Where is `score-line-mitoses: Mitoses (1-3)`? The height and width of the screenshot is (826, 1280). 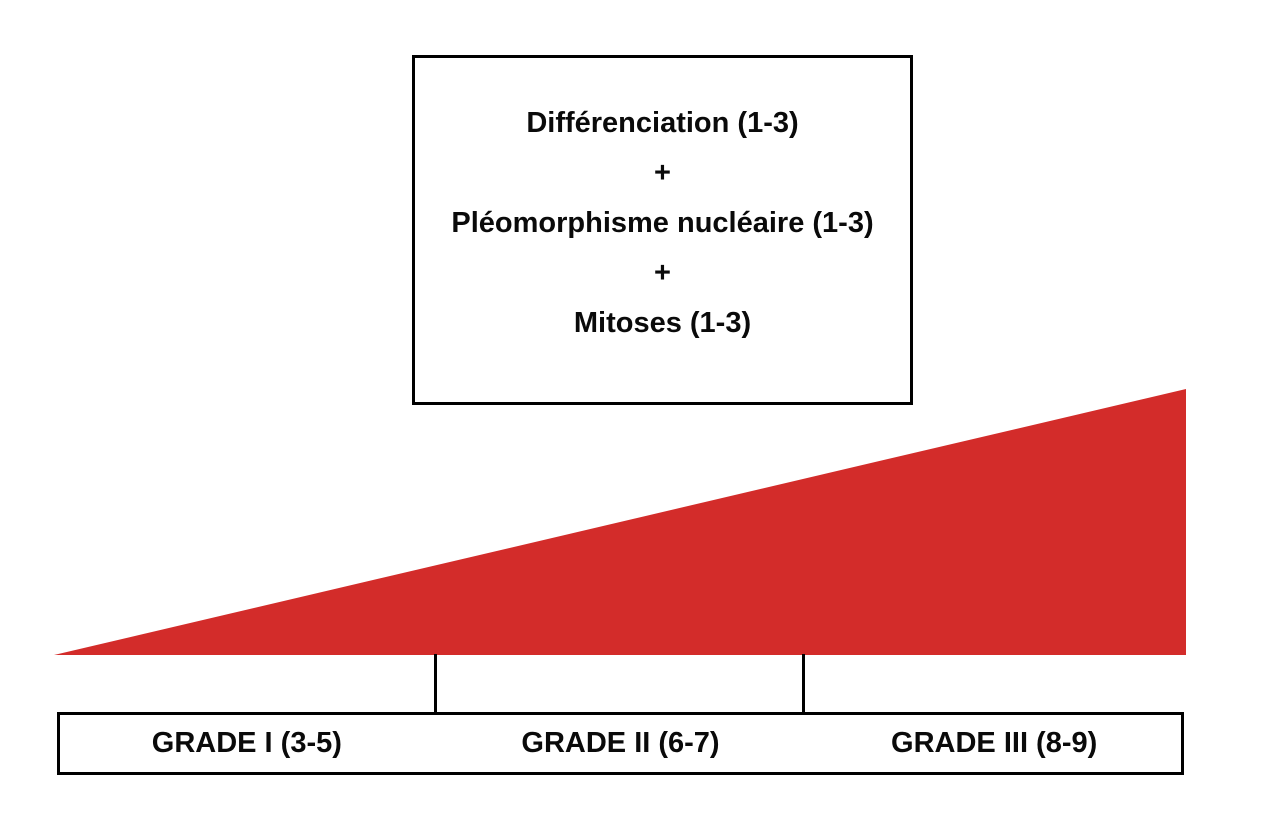 score-line-mitoses: Mitoses (1-3) is located at coordinates (662, 323).